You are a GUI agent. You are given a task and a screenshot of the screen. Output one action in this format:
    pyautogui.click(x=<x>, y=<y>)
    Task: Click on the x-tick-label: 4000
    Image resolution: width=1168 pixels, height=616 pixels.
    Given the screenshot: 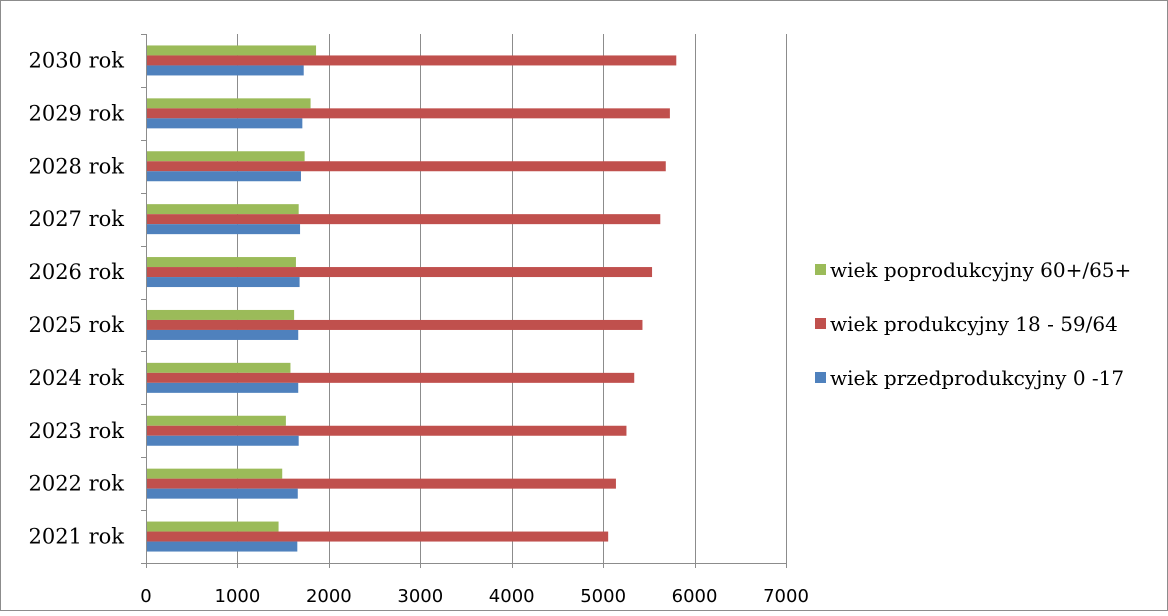 What is the action you would take?
    pyautogui.click(x=512, y=596)
    